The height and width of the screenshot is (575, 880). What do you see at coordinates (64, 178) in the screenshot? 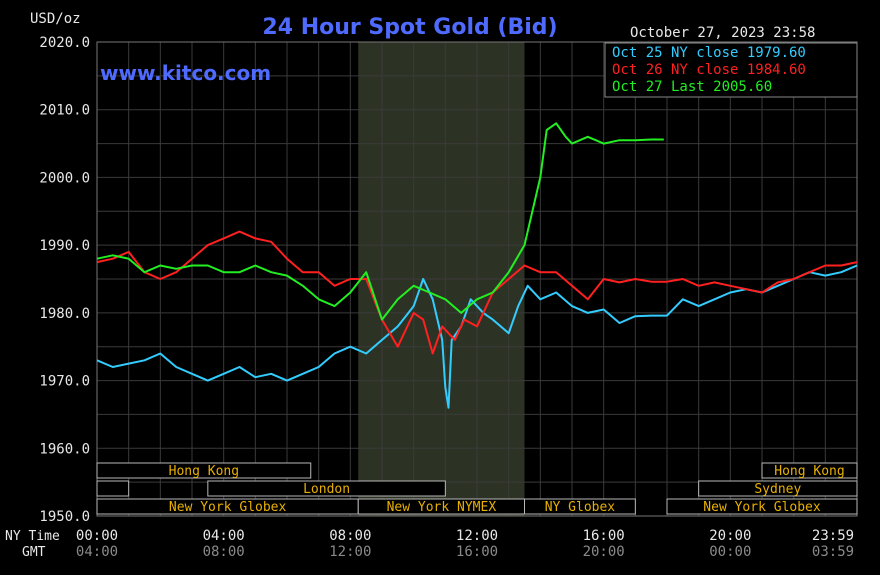
I see `y-tick-label: 2000.0` at bounding box center [64, 178].